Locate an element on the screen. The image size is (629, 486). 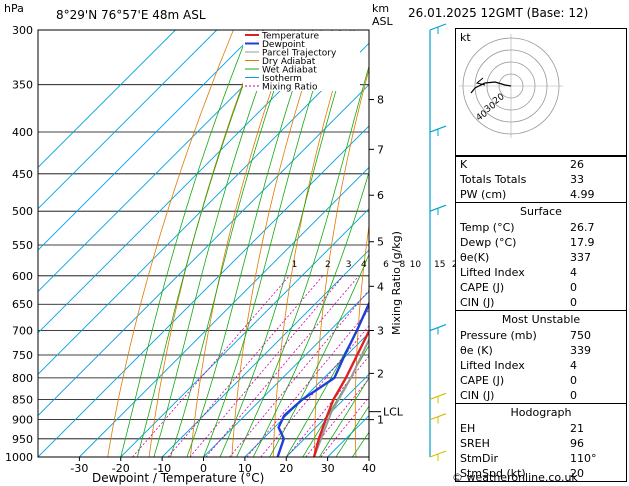
x-axis-label: Dewpoint / Temperature (°C) is located at coordinates (178, 478).